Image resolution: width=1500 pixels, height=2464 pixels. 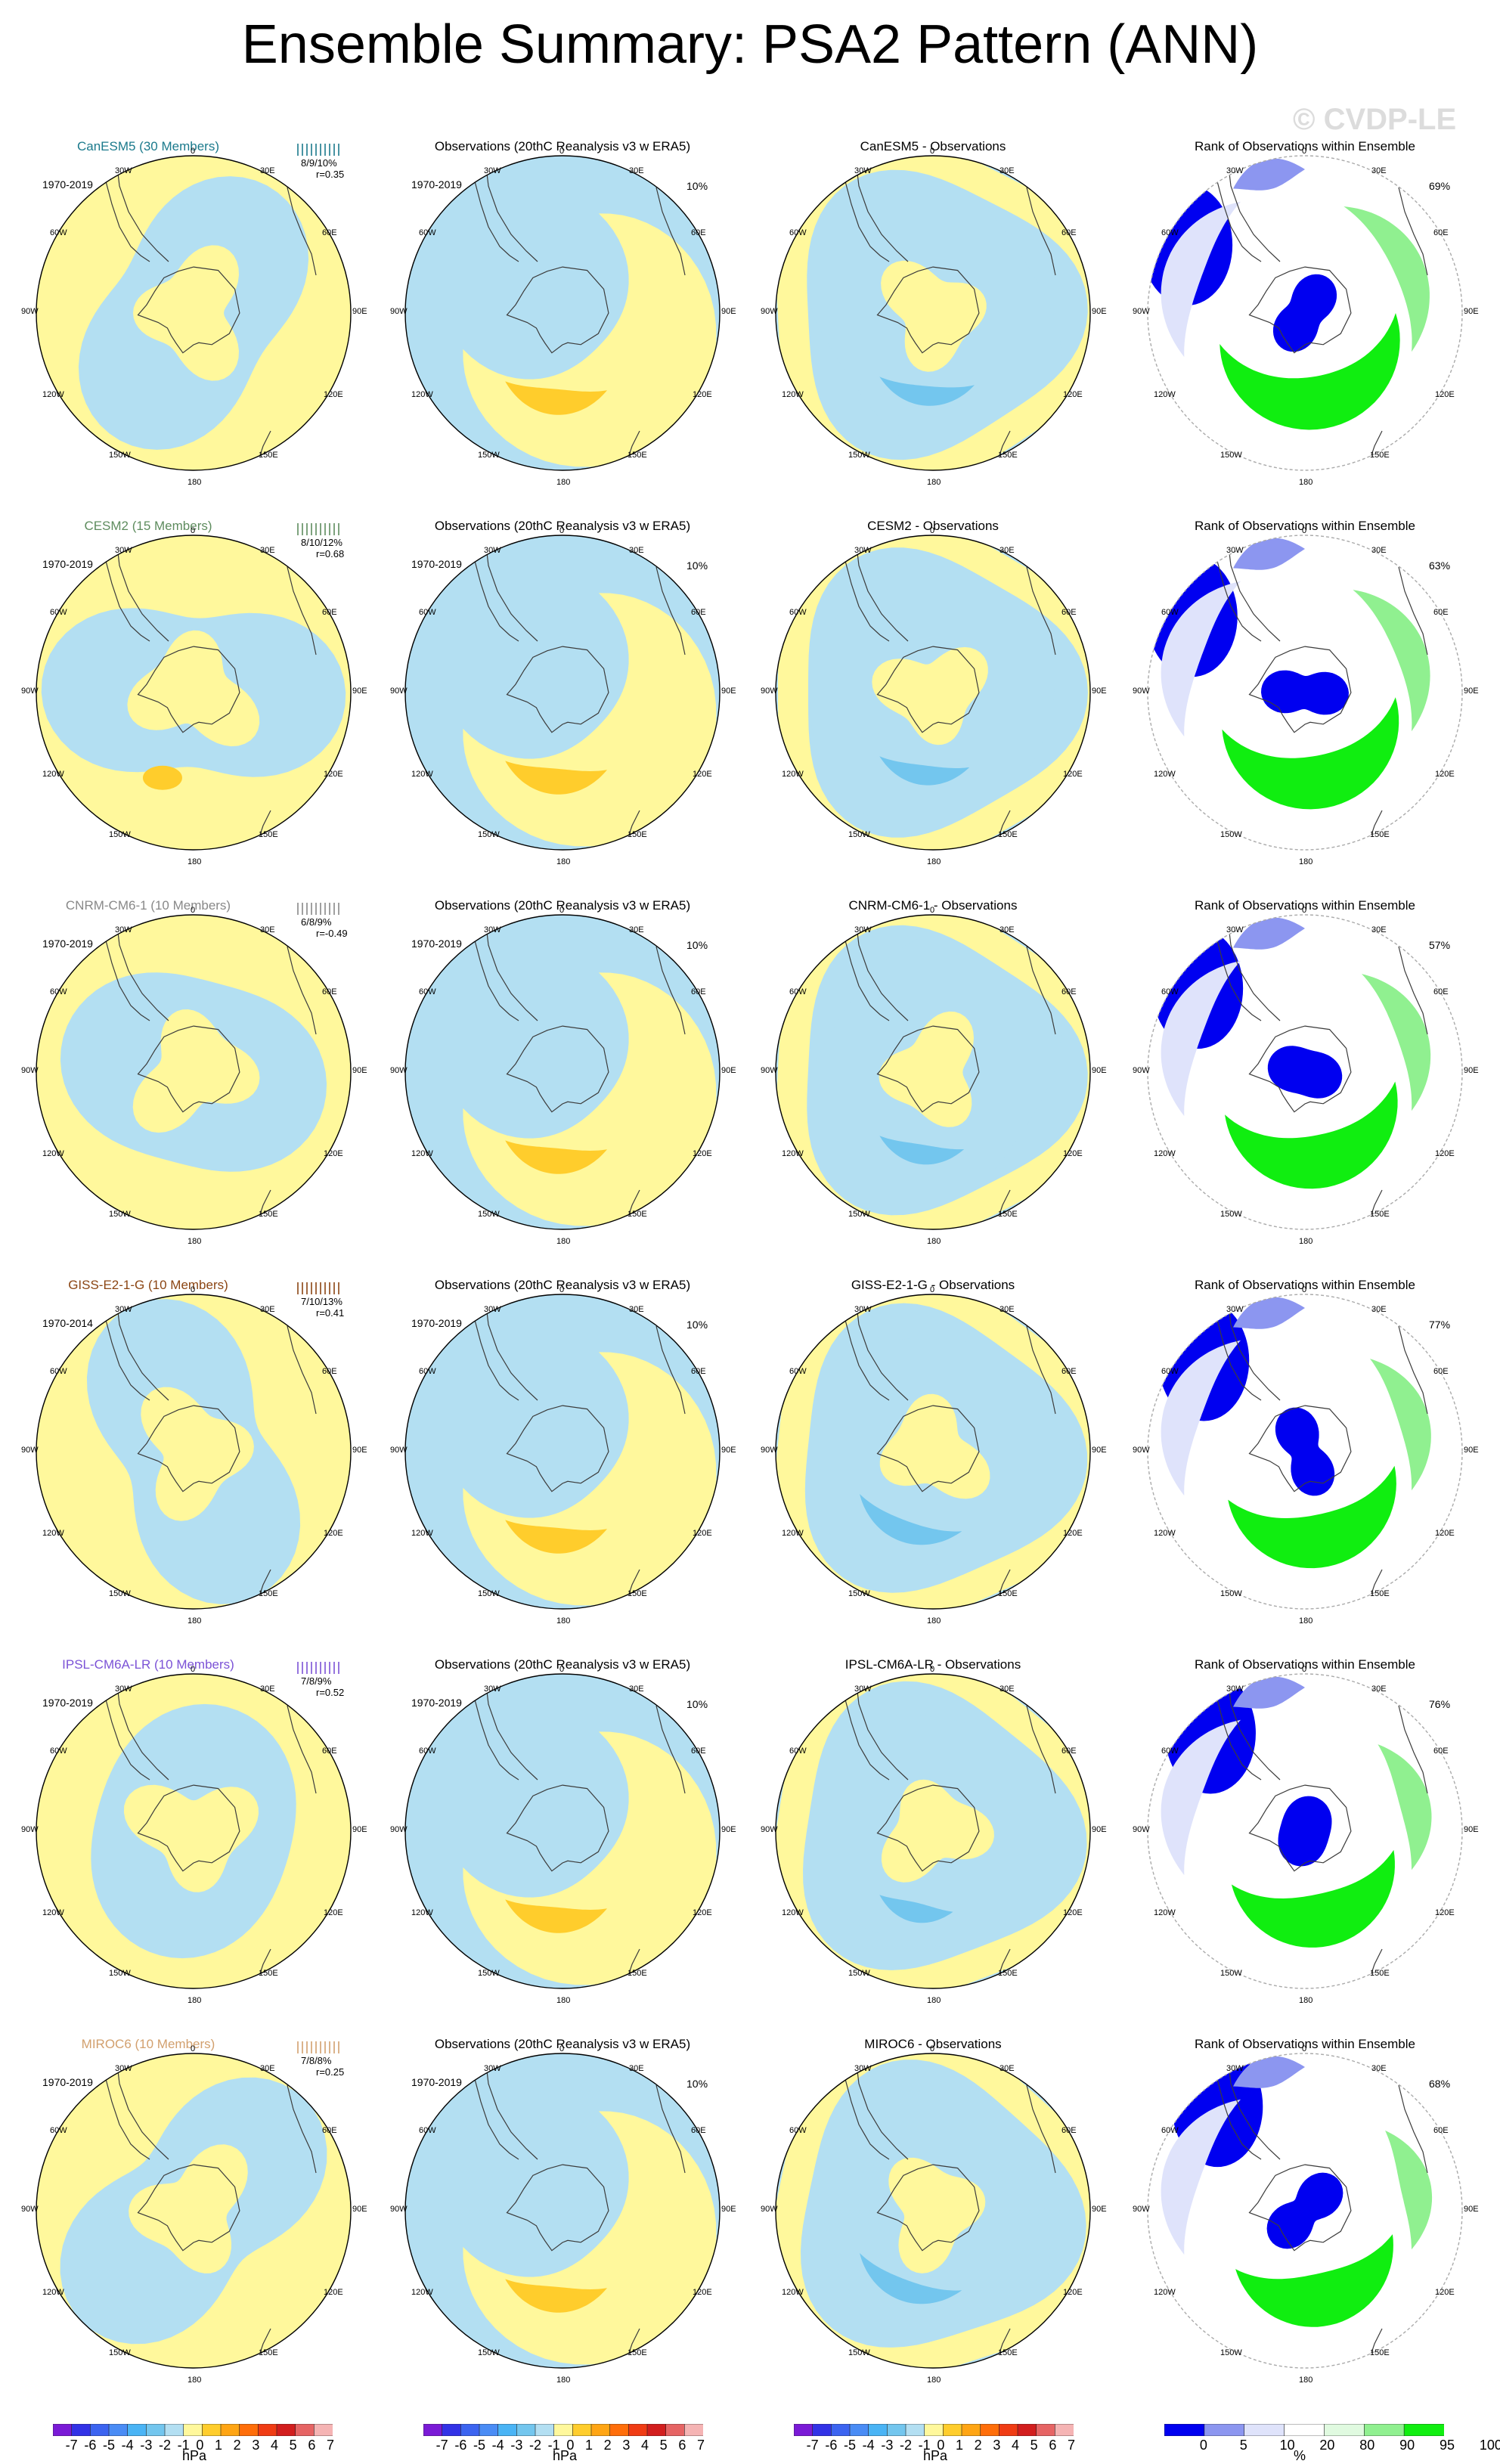 I want to click on stats-correlation: r=0.52, so click(x=330, y=1692).